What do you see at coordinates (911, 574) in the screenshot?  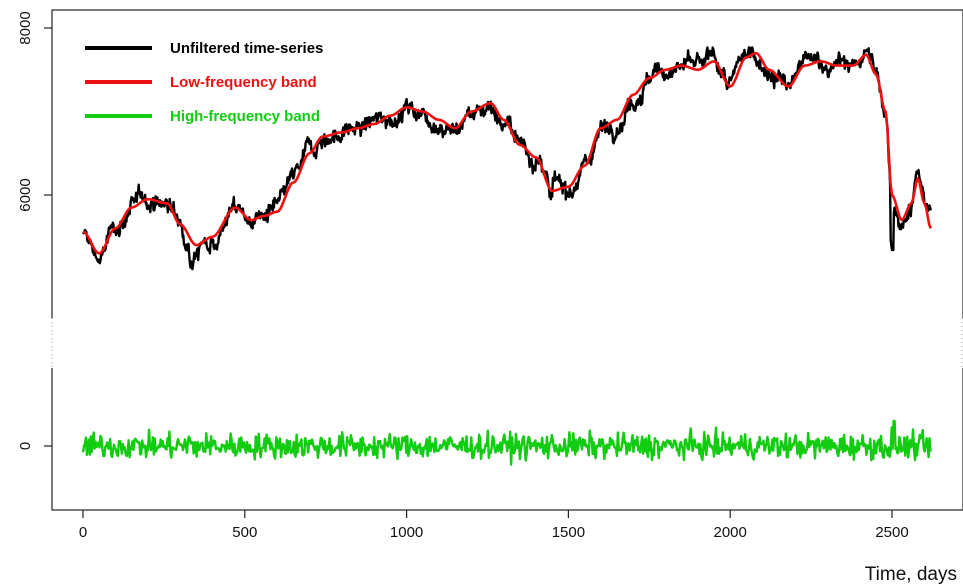 I see `x-axis-title: Time, days` at bounding box center [911, 574].